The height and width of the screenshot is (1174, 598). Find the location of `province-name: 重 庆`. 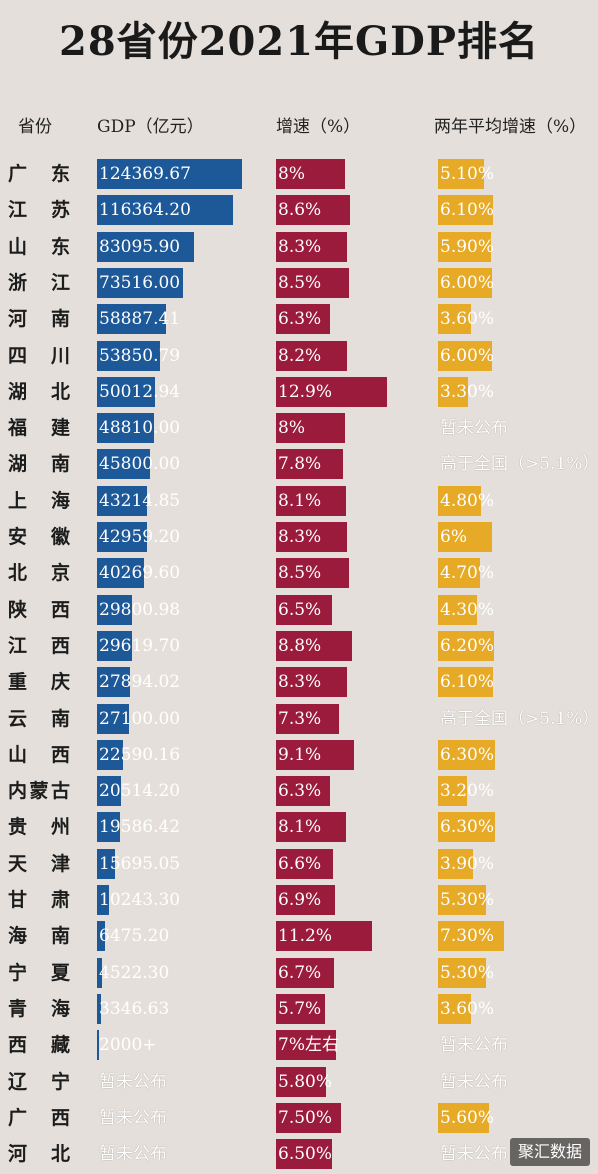

province-name: 重 庆 is located at coordinates (39, 682).